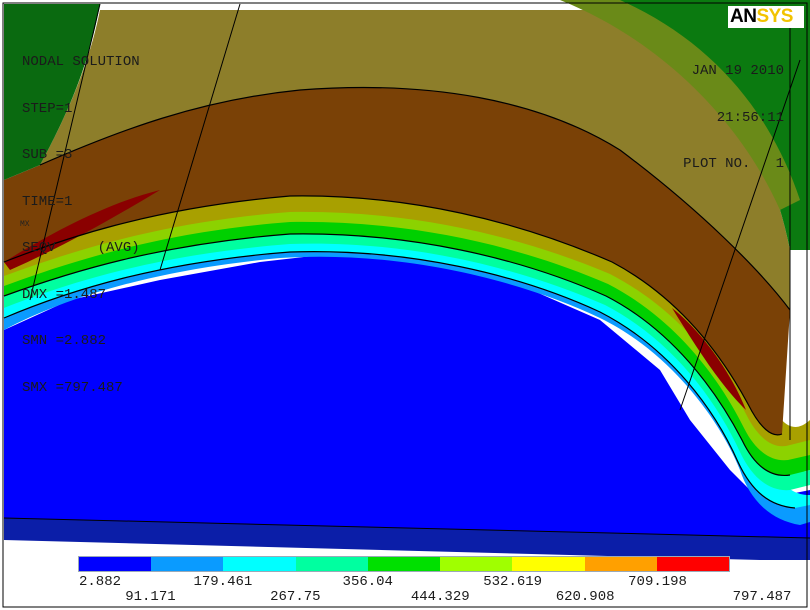 This screenshot has height=610, width=810. What do you see at coordinates (81, 110) in the screenshot?
I see `info-line: STEP=1` at bounding box center [81, 110].